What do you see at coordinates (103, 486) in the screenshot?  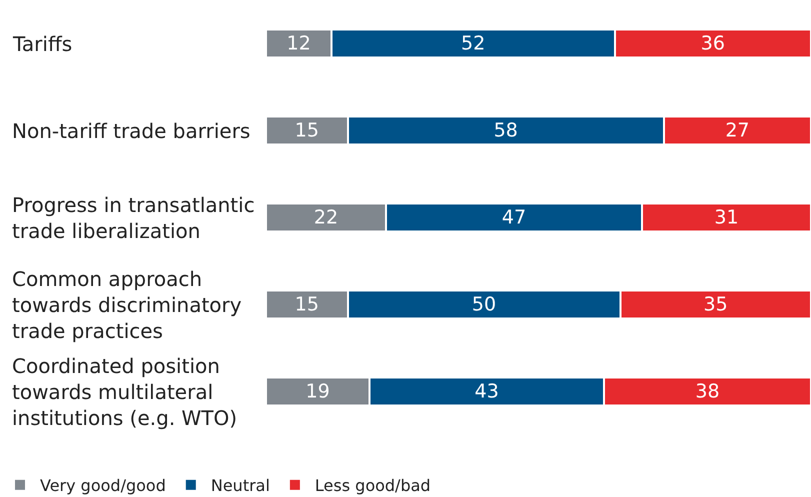 I see `legend-label: Very good/good` at bounding box center [103, 486].